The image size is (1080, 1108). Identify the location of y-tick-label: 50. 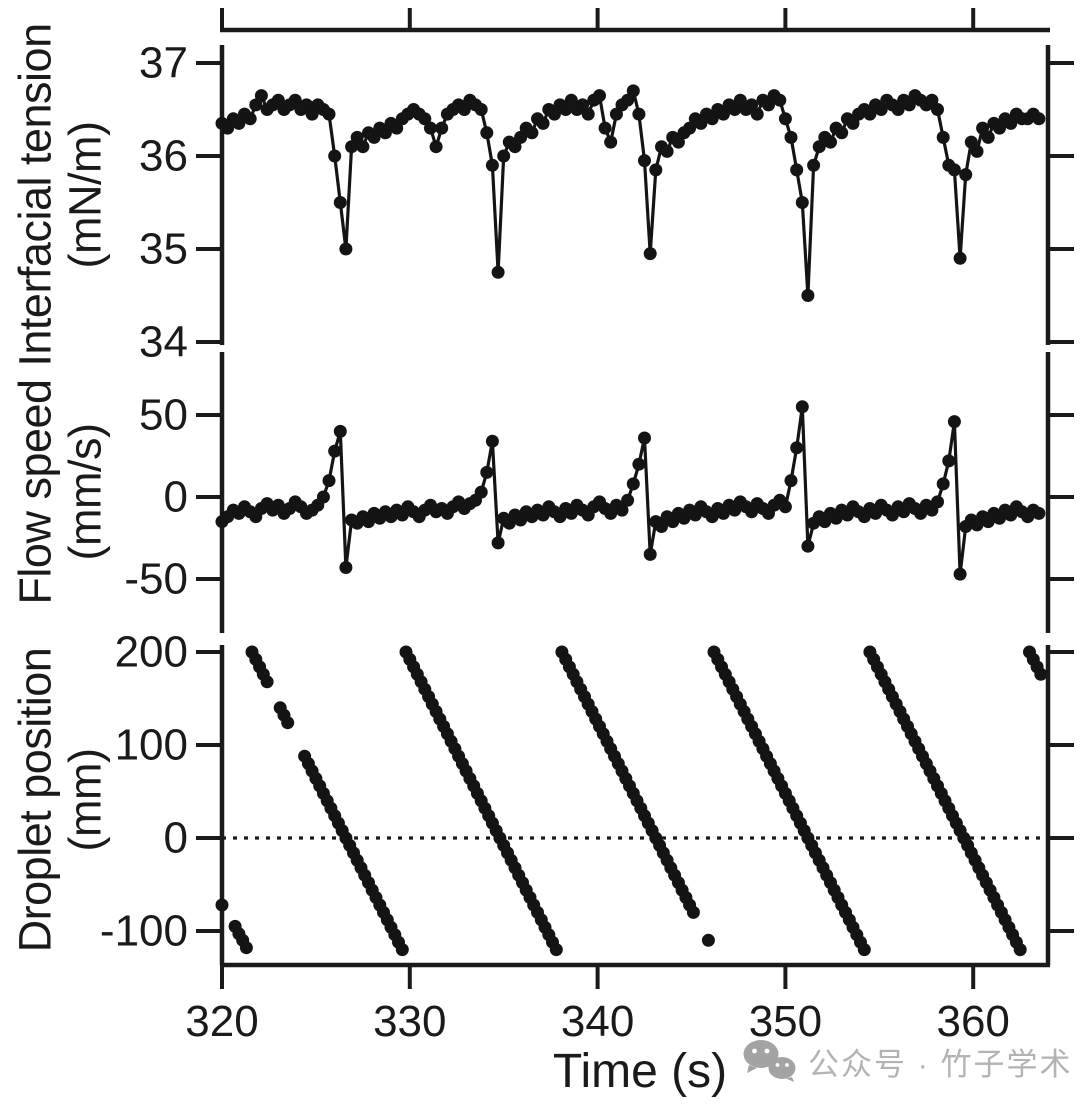
(163, 415).